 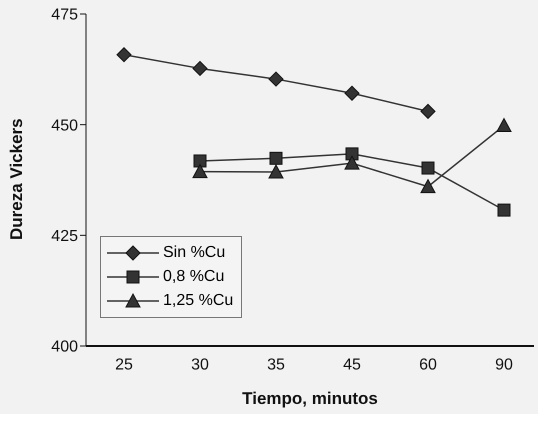 I want to click on x-tick-label: 30, so click(x=200, y=365).